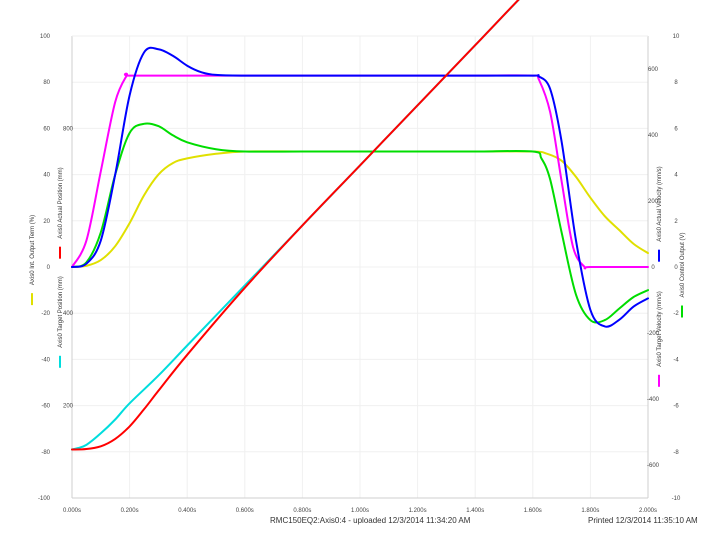 This screenshot has width=720, height=553. Describe the element at coordinates (245, 511) in the screenshot. I see `x-tick-label: 0.600s` at that location.